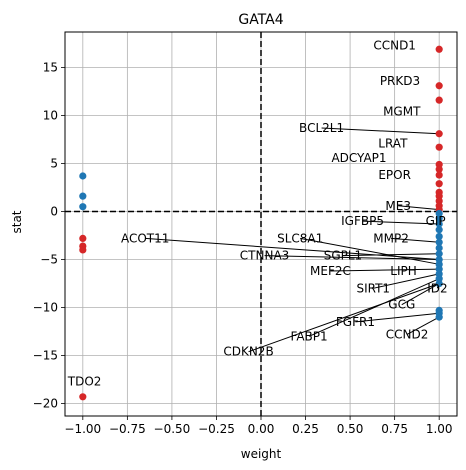 The image size is (466, 470). I want to click on annotation-label: GIP, so click(436, 221).